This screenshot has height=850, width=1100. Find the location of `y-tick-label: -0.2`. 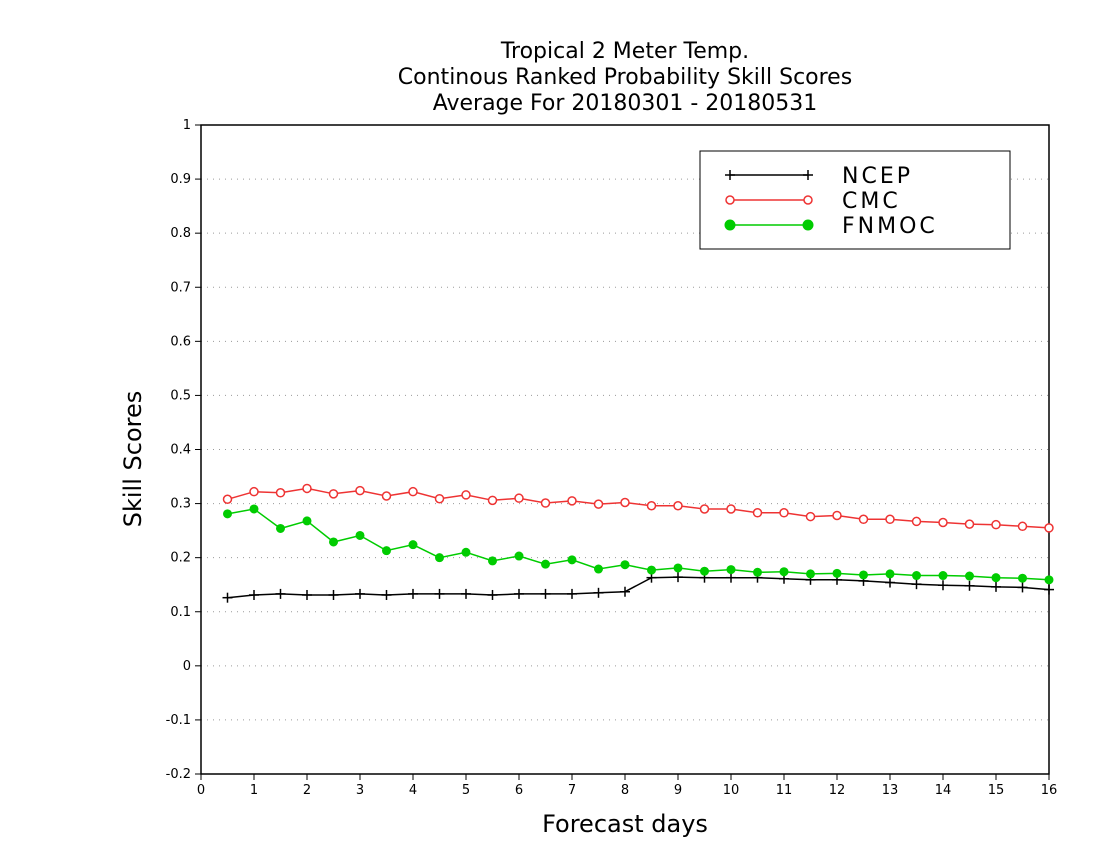

y-tick-label: -0.2 is located at coordinates (178, 774).